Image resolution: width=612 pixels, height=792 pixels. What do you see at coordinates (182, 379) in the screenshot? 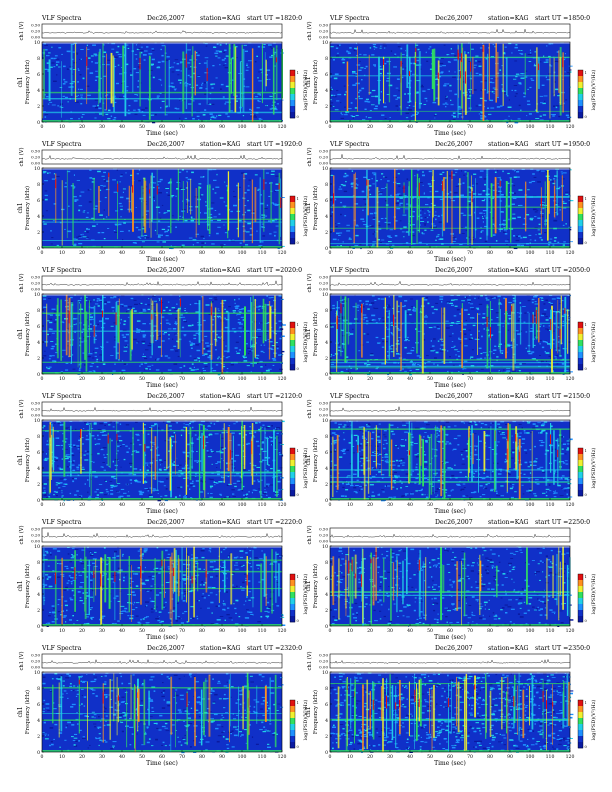
I see `x-tick-label: 70` at bounding box center [182, 379].